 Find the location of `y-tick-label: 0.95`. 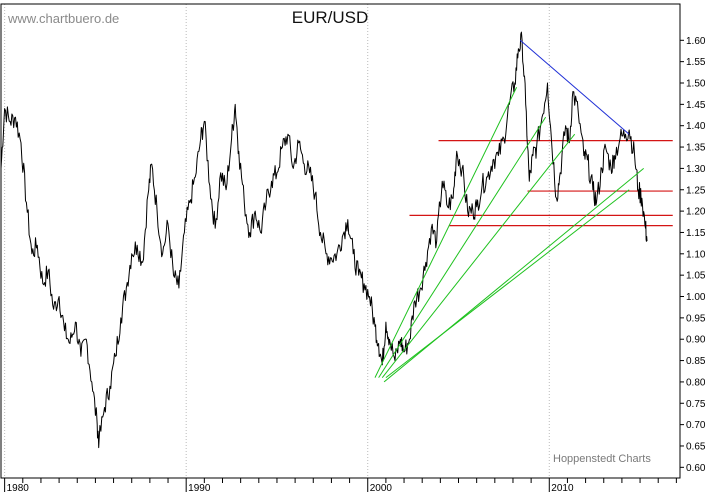

y-tick-label: 0.95 is located at coordinates (696, 318).